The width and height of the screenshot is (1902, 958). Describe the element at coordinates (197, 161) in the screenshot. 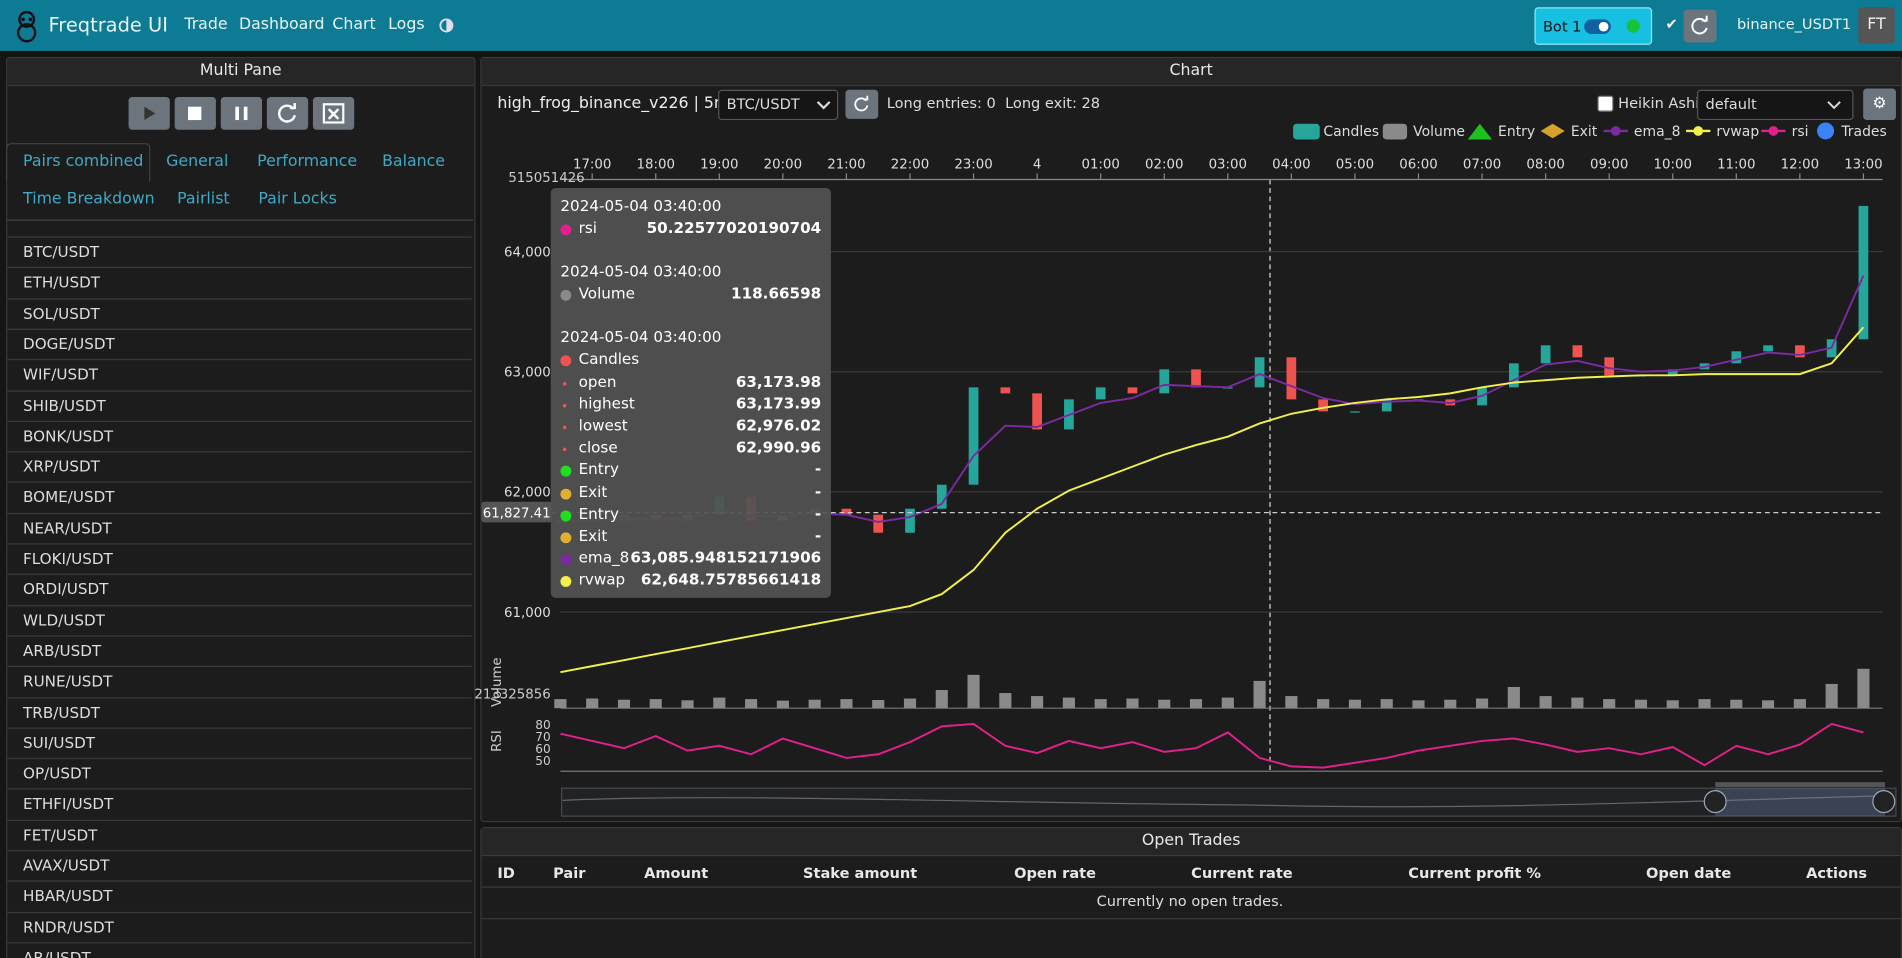

I see `tab: General` at that location.